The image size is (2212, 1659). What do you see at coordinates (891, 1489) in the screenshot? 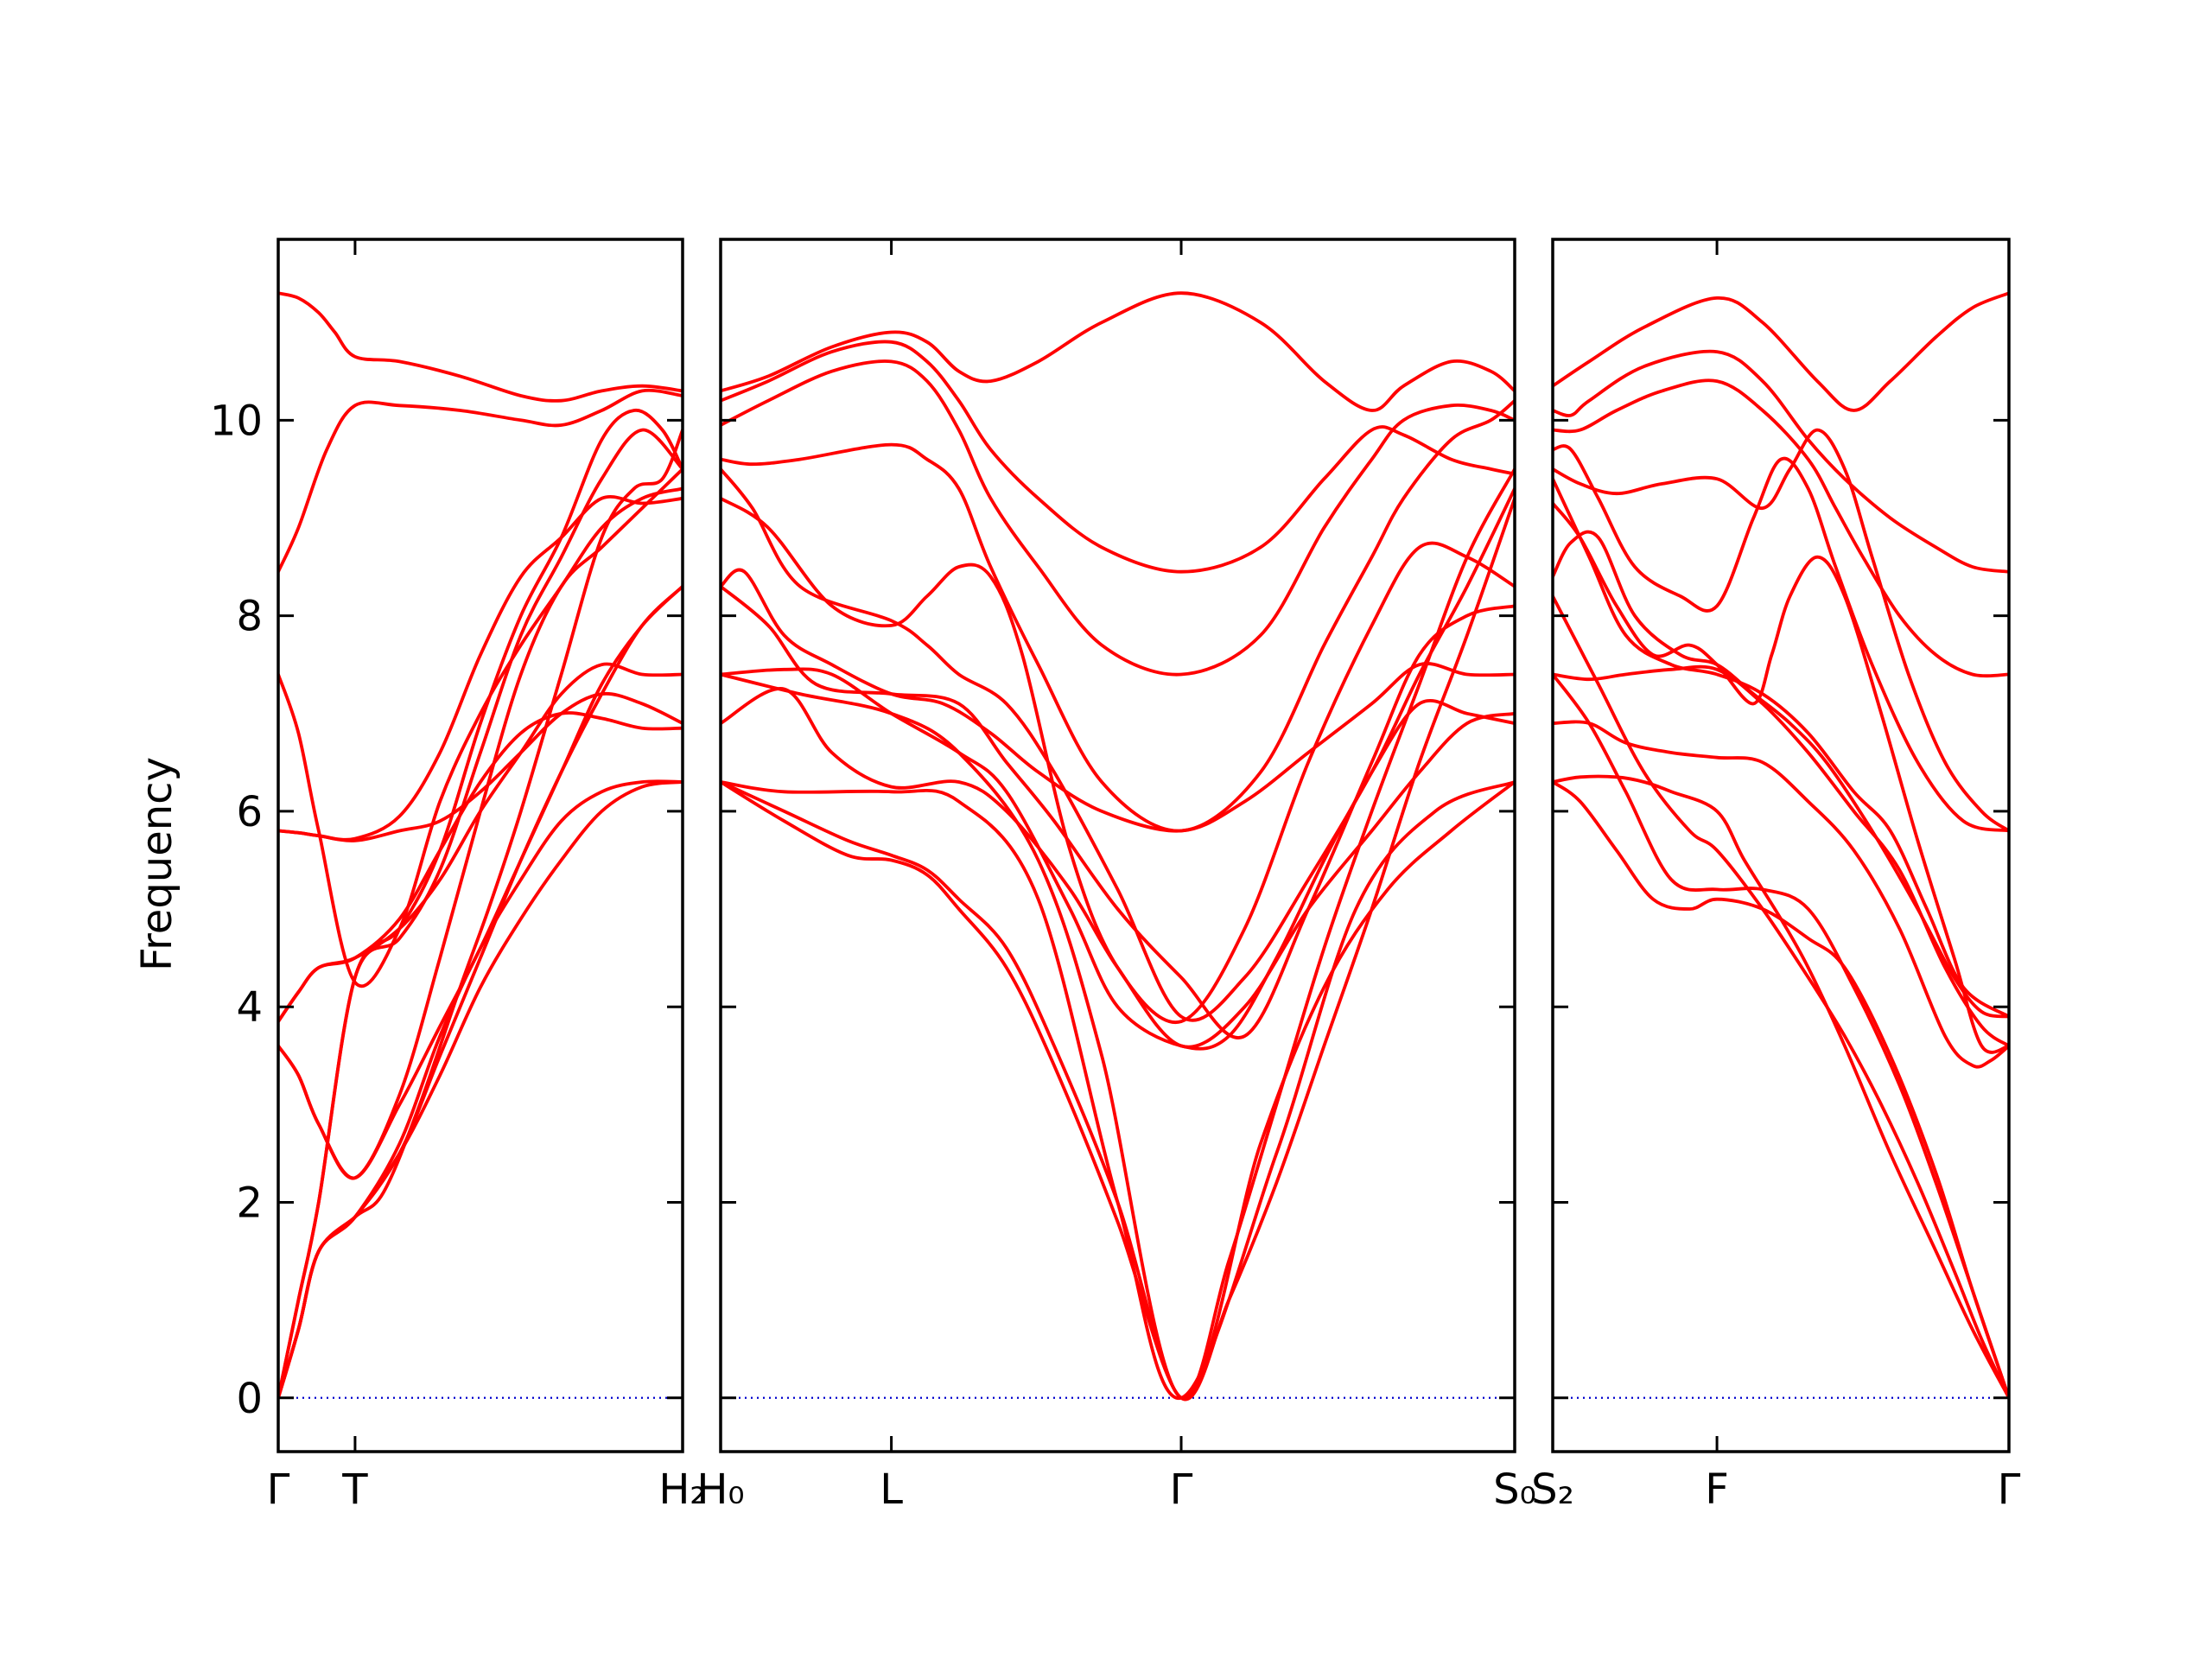
I see `x-tick-label: L` at bounding box center [891, 1489].